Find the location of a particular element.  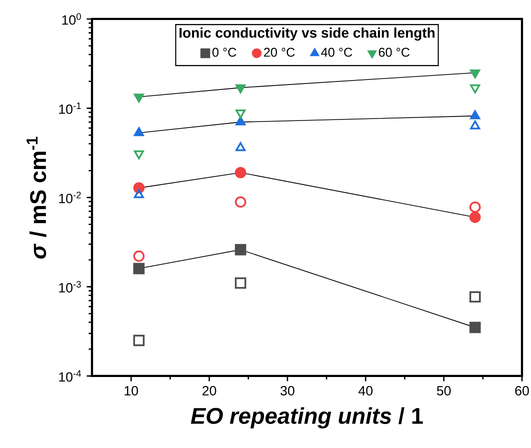

x-axis-title: EO repeating units / 1 is located at coordinates (306, 417).